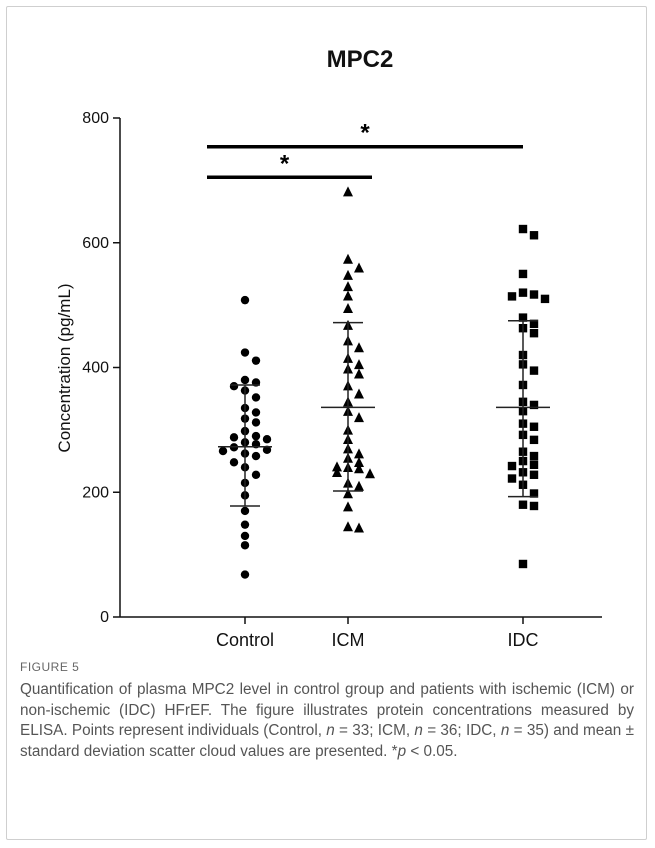  What do you see at coordinates (104, 617) in the screenshot?
I see `y-tick-label: 0` at bounding box center [104, 617].